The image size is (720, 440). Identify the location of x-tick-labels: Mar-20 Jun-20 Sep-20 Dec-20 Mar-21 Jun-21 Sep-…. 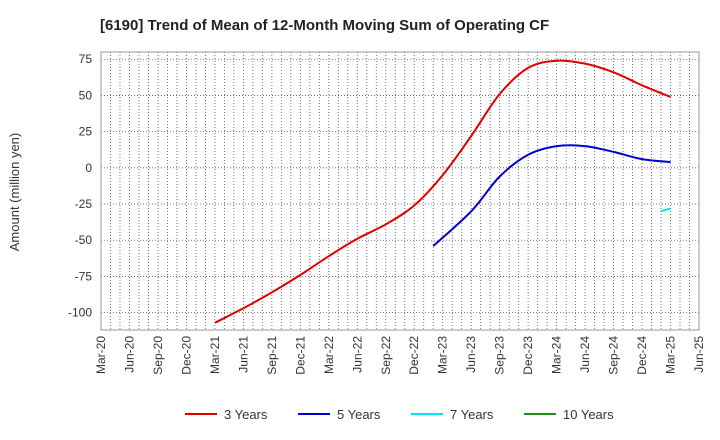
(400, 355).